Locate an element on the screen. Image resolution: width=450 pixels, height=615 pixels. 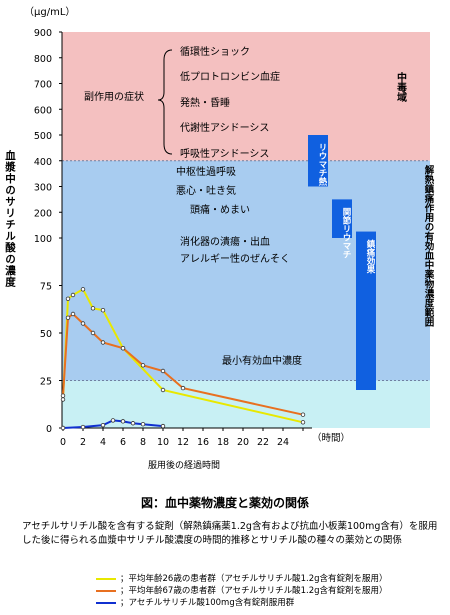
side-effect-item: 循環性ショック is located at coordinates (215, 51).